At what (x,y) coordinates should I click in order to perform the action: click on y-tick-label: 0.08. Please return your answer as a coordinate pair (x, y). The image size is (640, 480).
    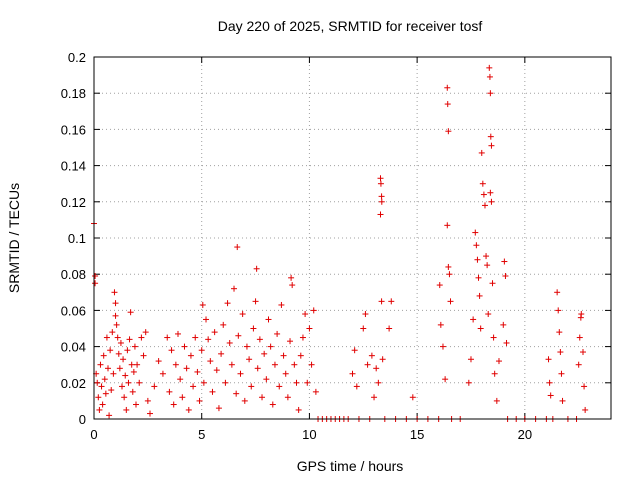
    Looking at the image, I should click on (73, 274).